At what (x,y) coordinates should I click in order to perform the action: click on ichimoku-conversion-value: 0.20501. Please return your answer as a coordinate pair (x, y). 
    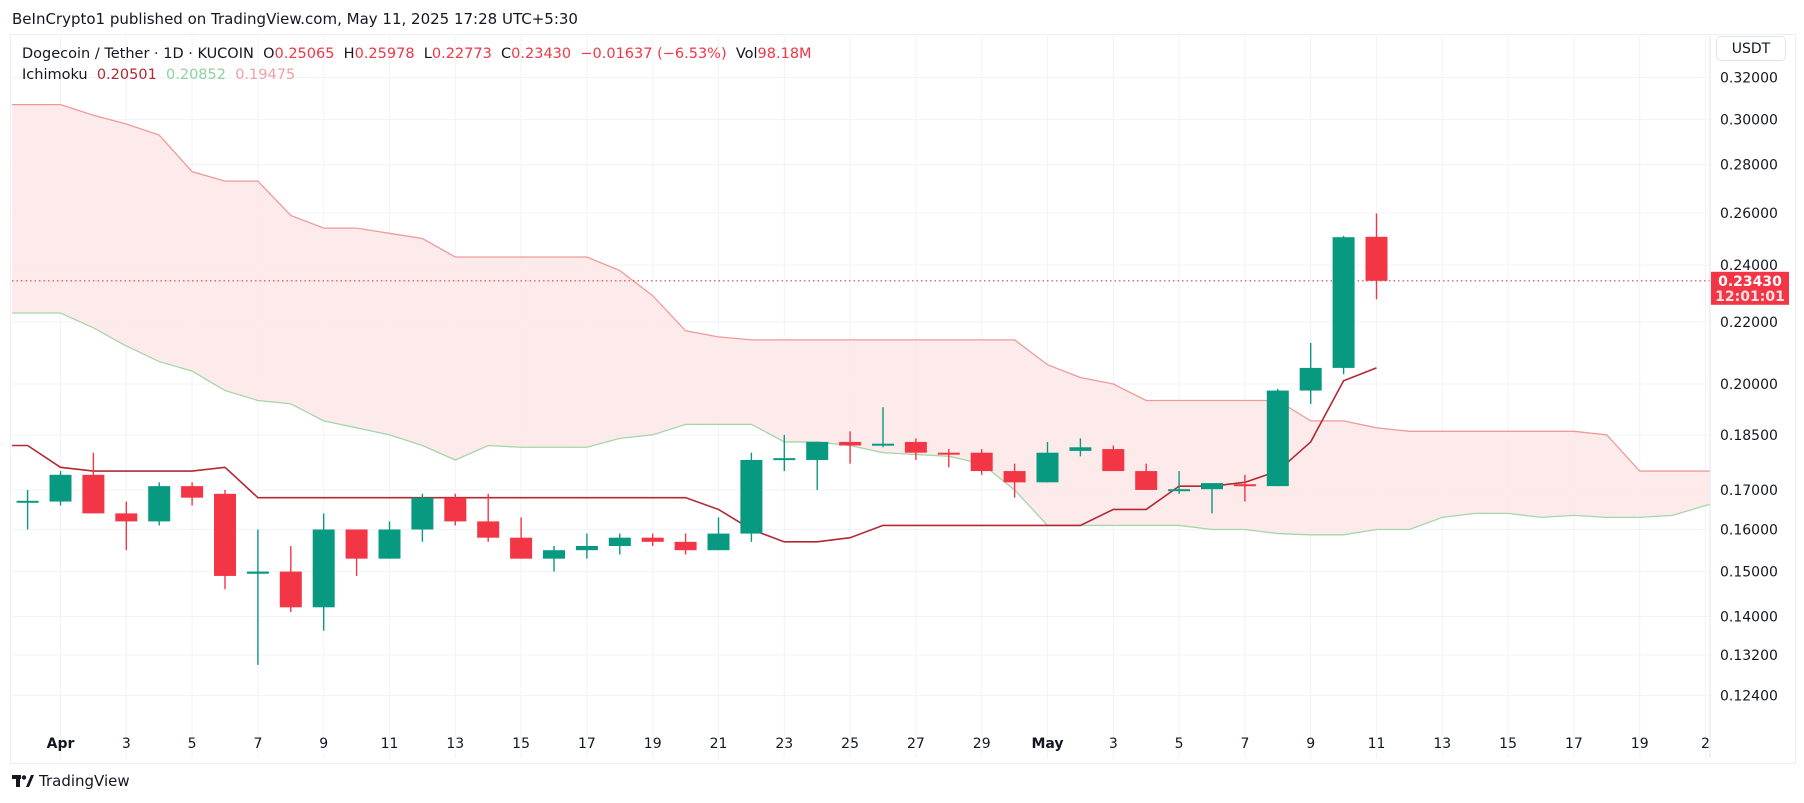
    Looking at the image, I should click on (126, 75).